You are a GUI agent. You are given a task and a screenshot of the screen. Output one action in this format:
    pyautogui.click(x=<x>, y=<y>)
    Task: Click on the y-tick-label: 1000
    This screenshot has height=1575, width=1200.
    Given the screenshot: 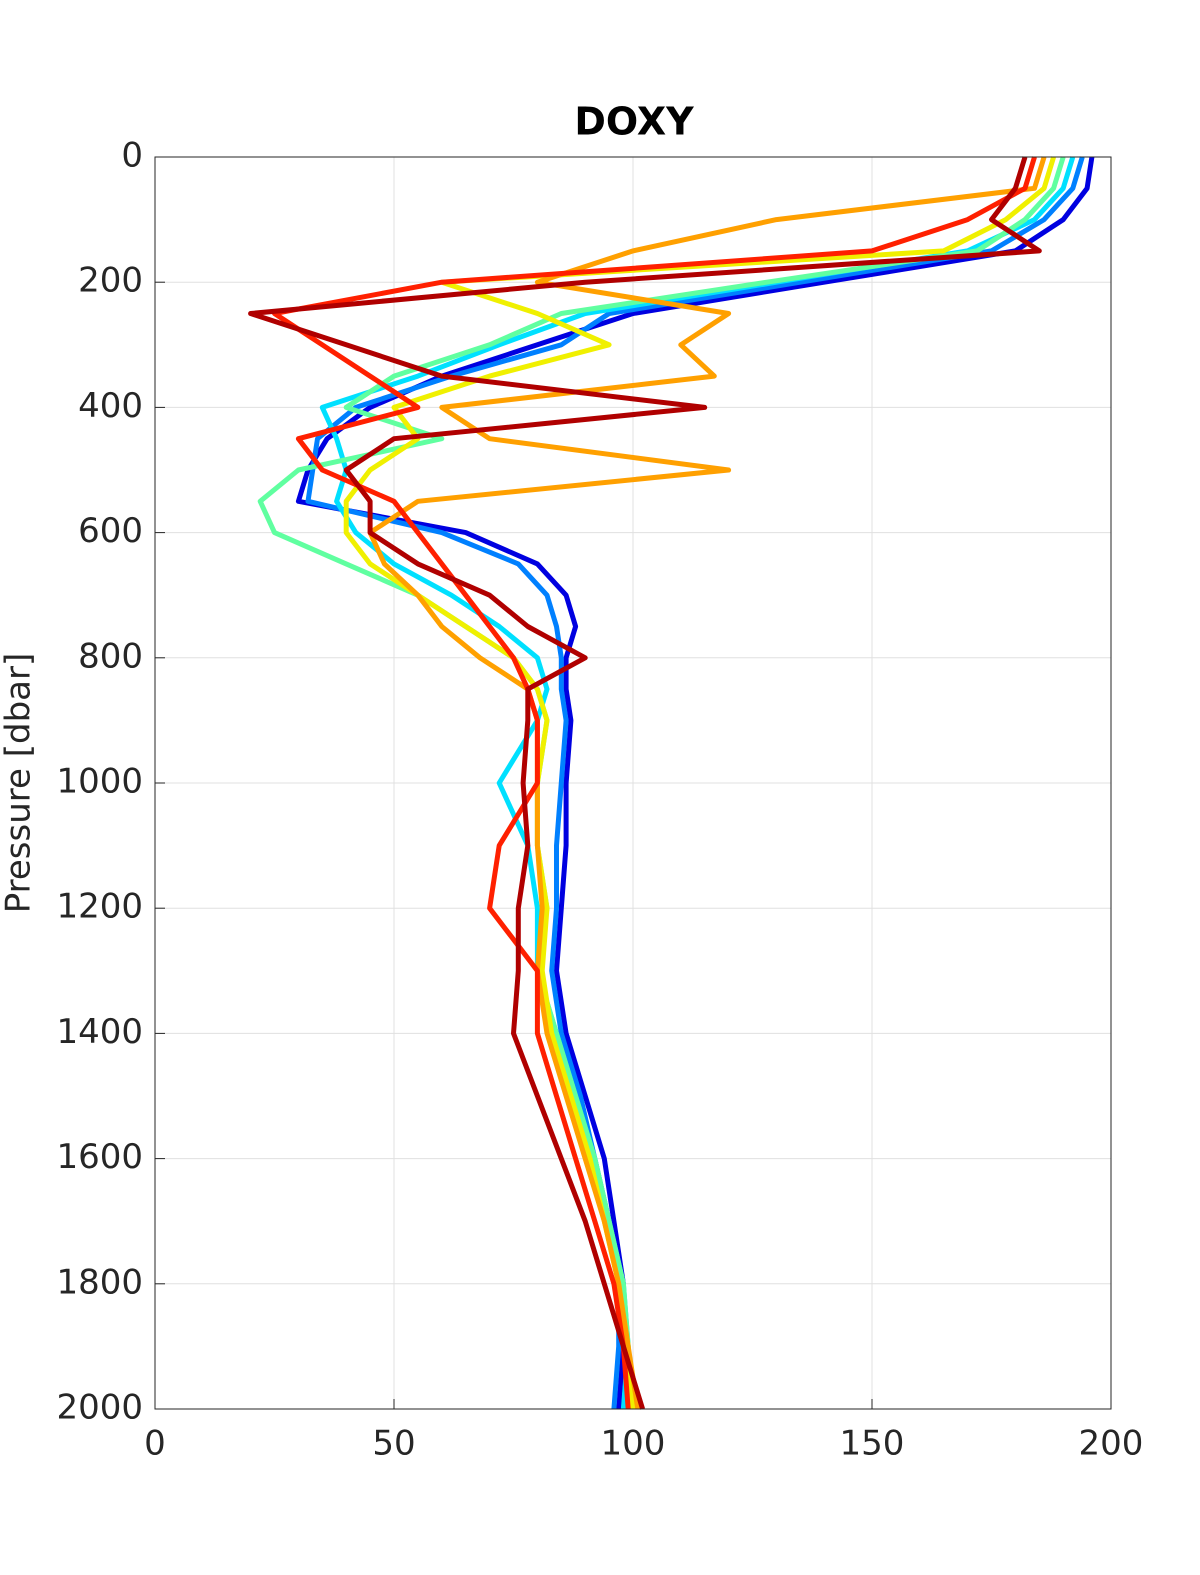 What is the action you would take?
    pyautogui.click(x=99, y=782)
    